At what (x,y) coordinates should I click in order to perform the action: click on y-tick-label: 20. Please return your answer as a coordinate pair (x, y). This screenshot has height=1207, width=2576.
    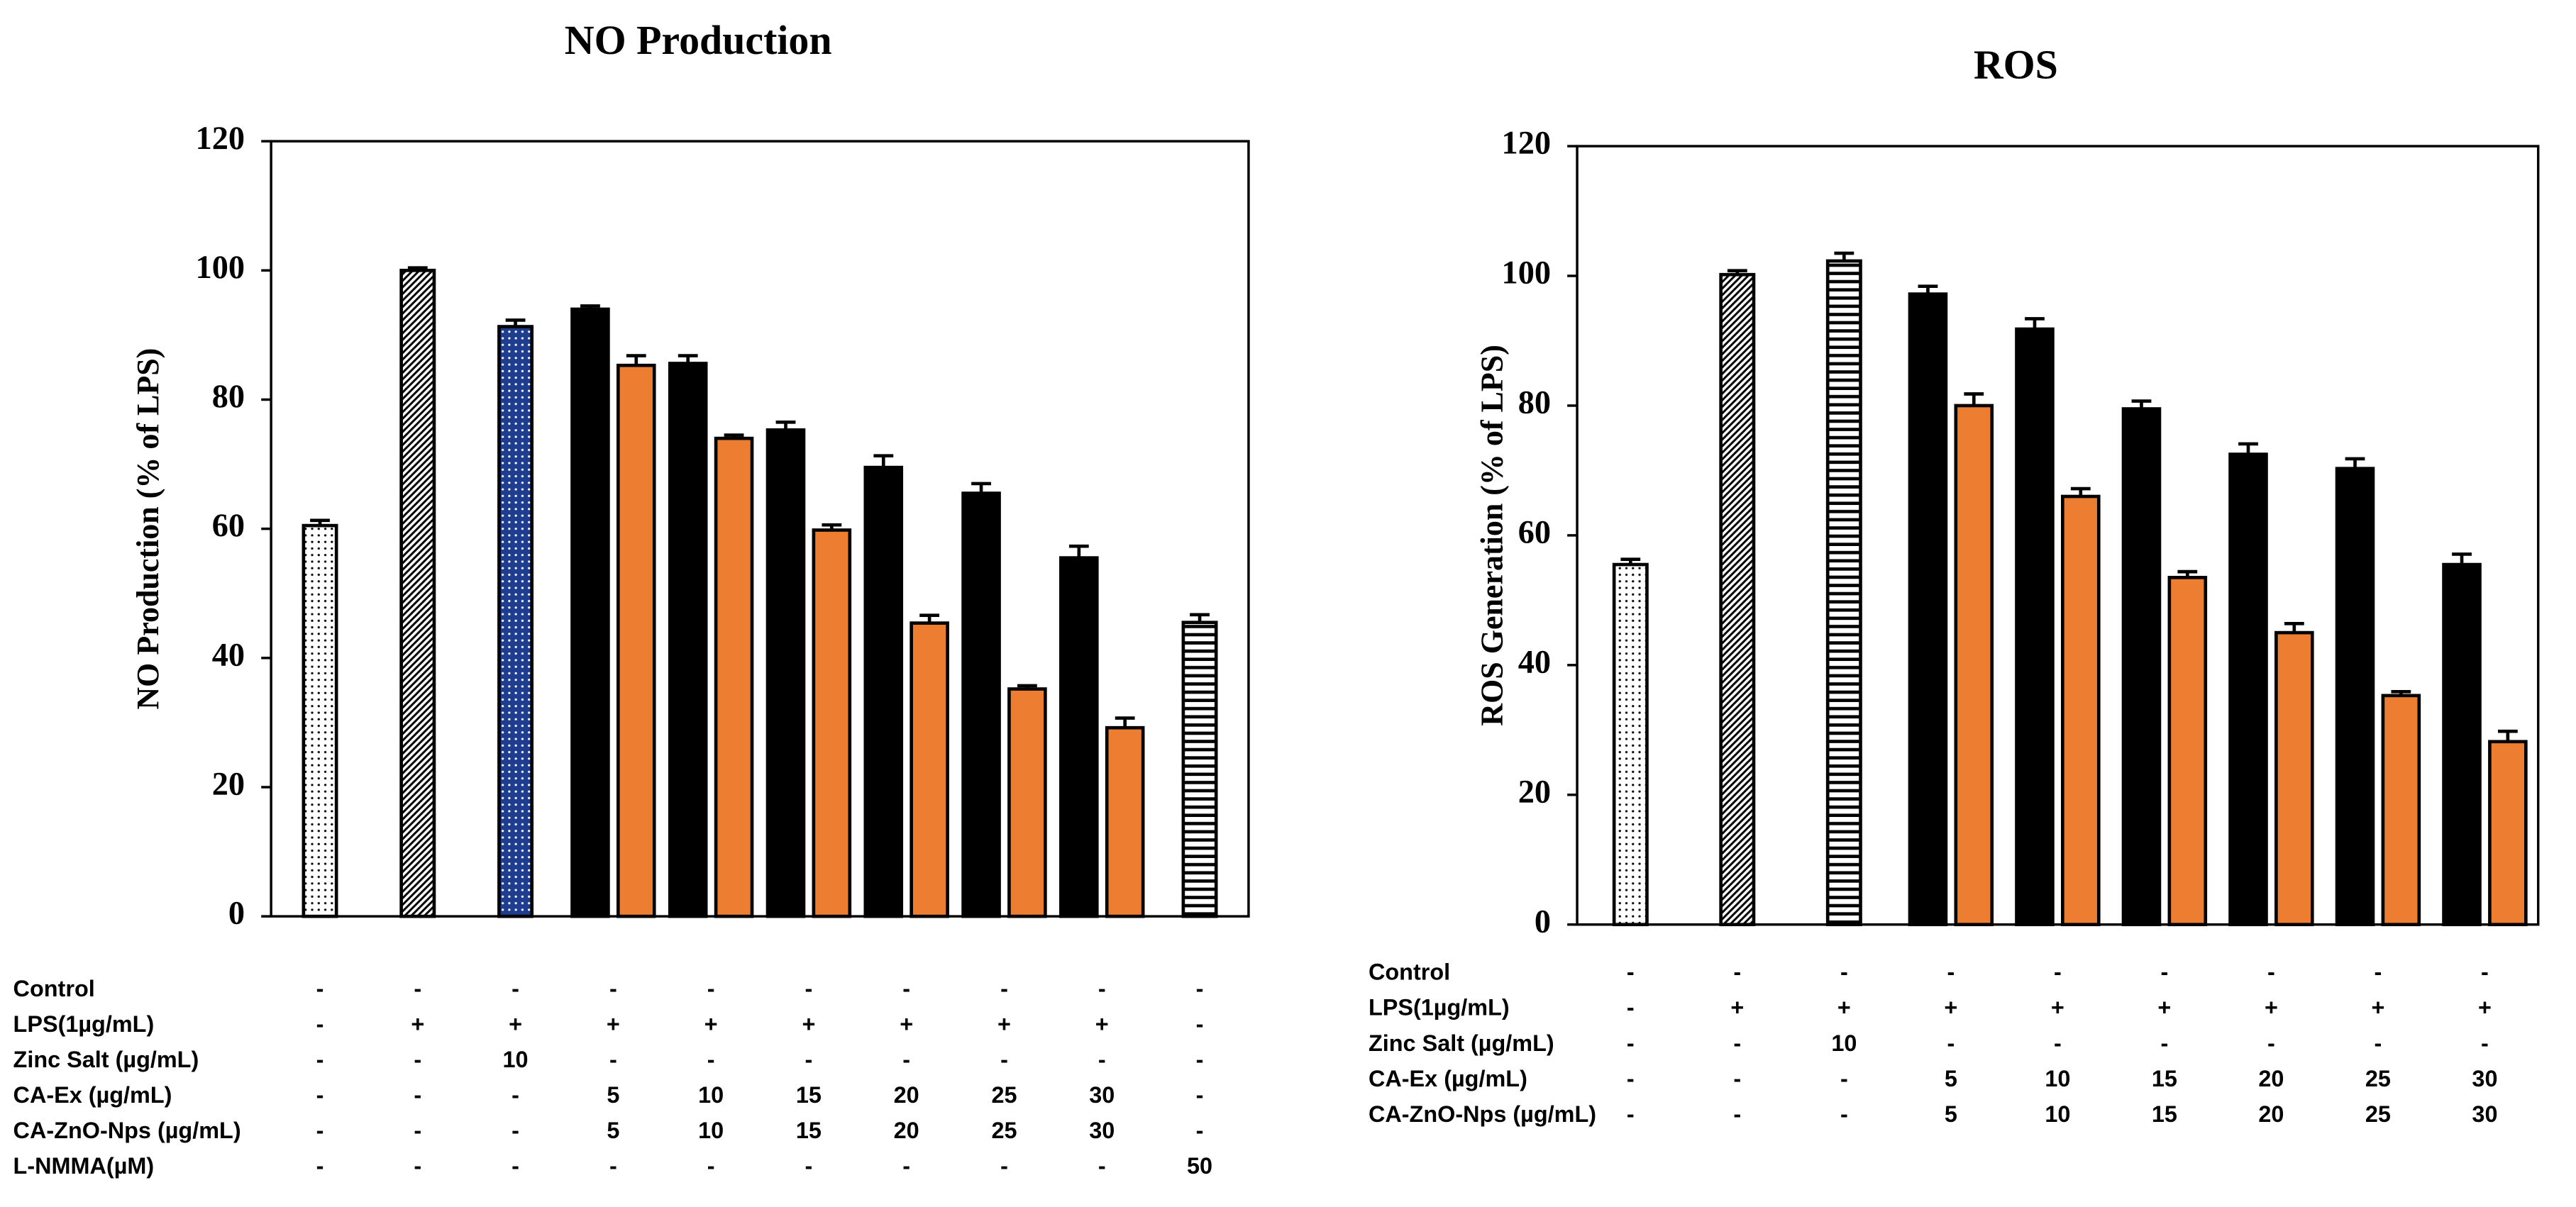
    Looking at the image, I should click on (1534, 792).